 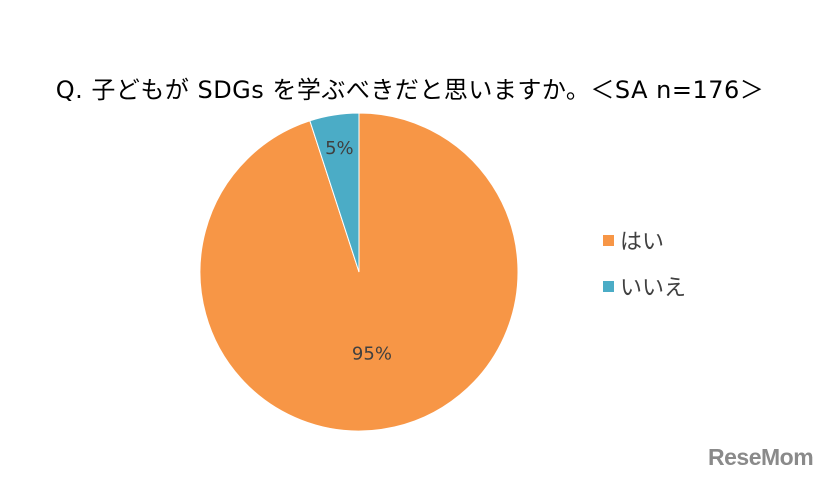 What do you see at coordinates (761, 457) in the screenshot?
I see `resemom-logo: ReseMom` at bounding box center [761, 457].